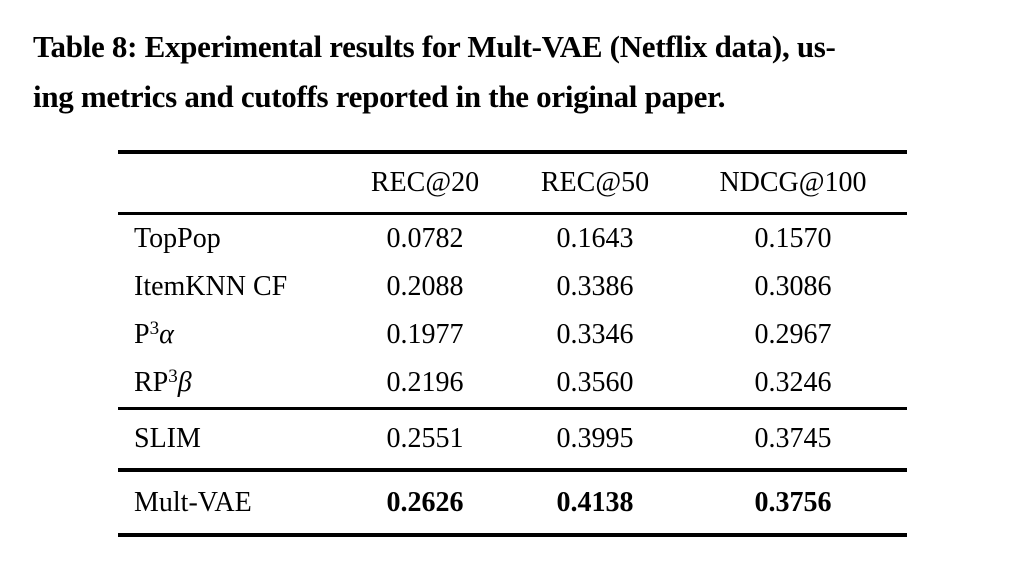 Image resolution: width=1026 pixels, height=572 pixels. What do you see at coordinates (425, 502) in the screenshot?
I see `metric-value-cell: 0.2626` at bounding box center [425, 502].